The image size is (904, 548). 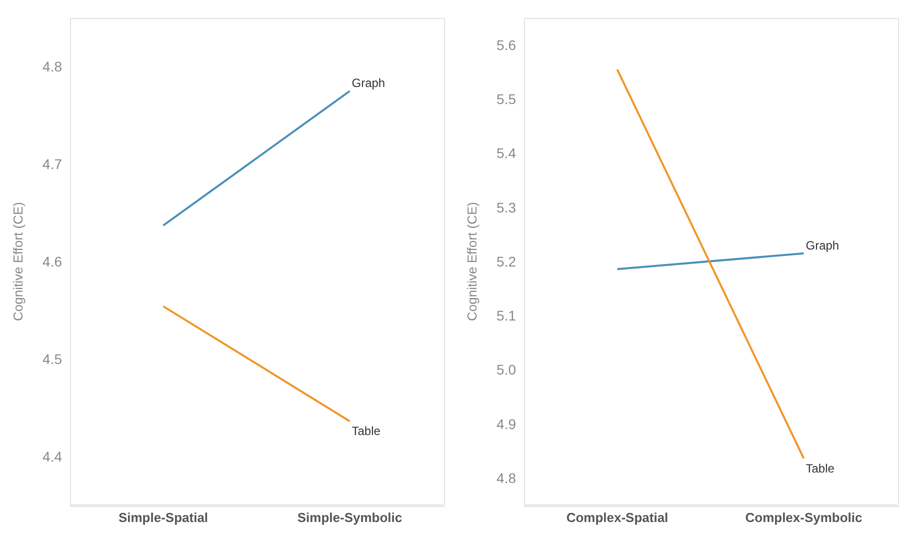 What do you see at coordinates (506, 99) in the screenshot?
I see `y-tick-label: 5.5` at bounding box center [506, 99].